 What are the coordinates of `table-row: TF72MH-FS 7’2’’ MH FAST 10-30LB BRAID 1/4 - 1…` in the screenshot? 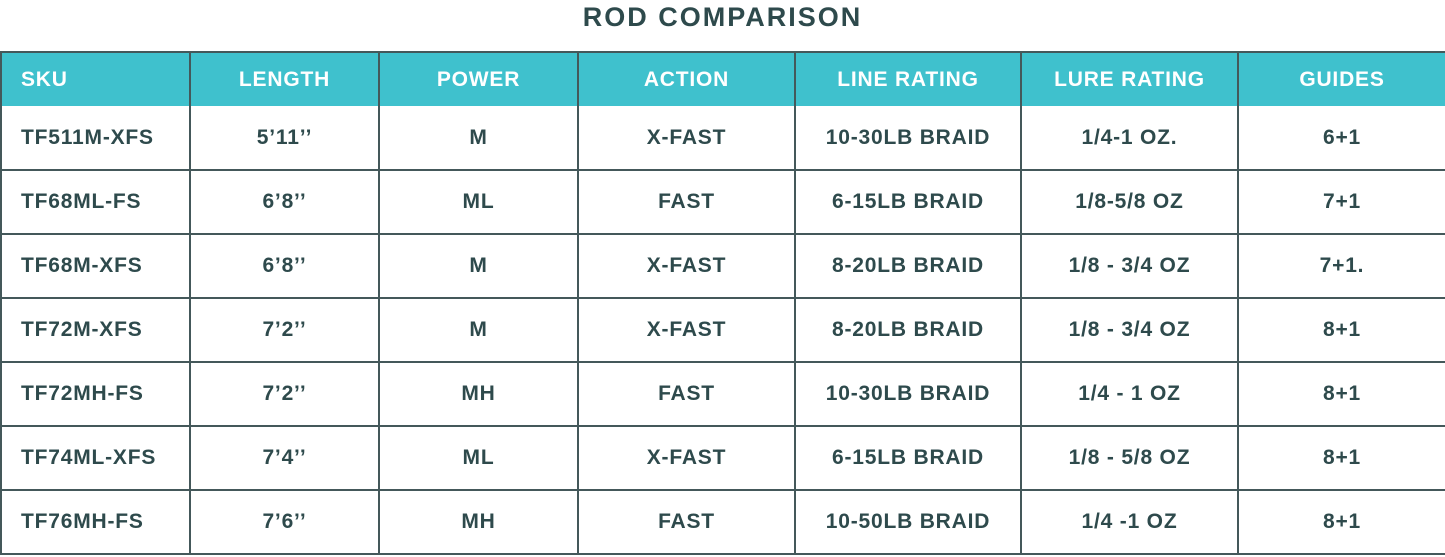 It's located at (722, 393).